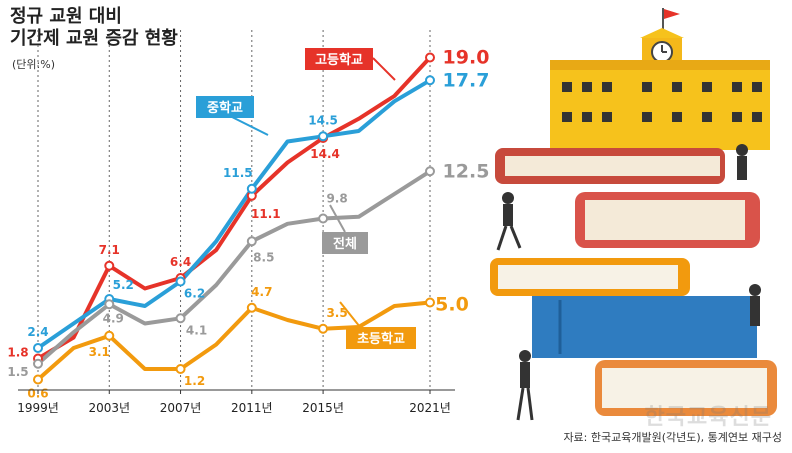  I want to click on data-label: 1.2, so click(194, 381).